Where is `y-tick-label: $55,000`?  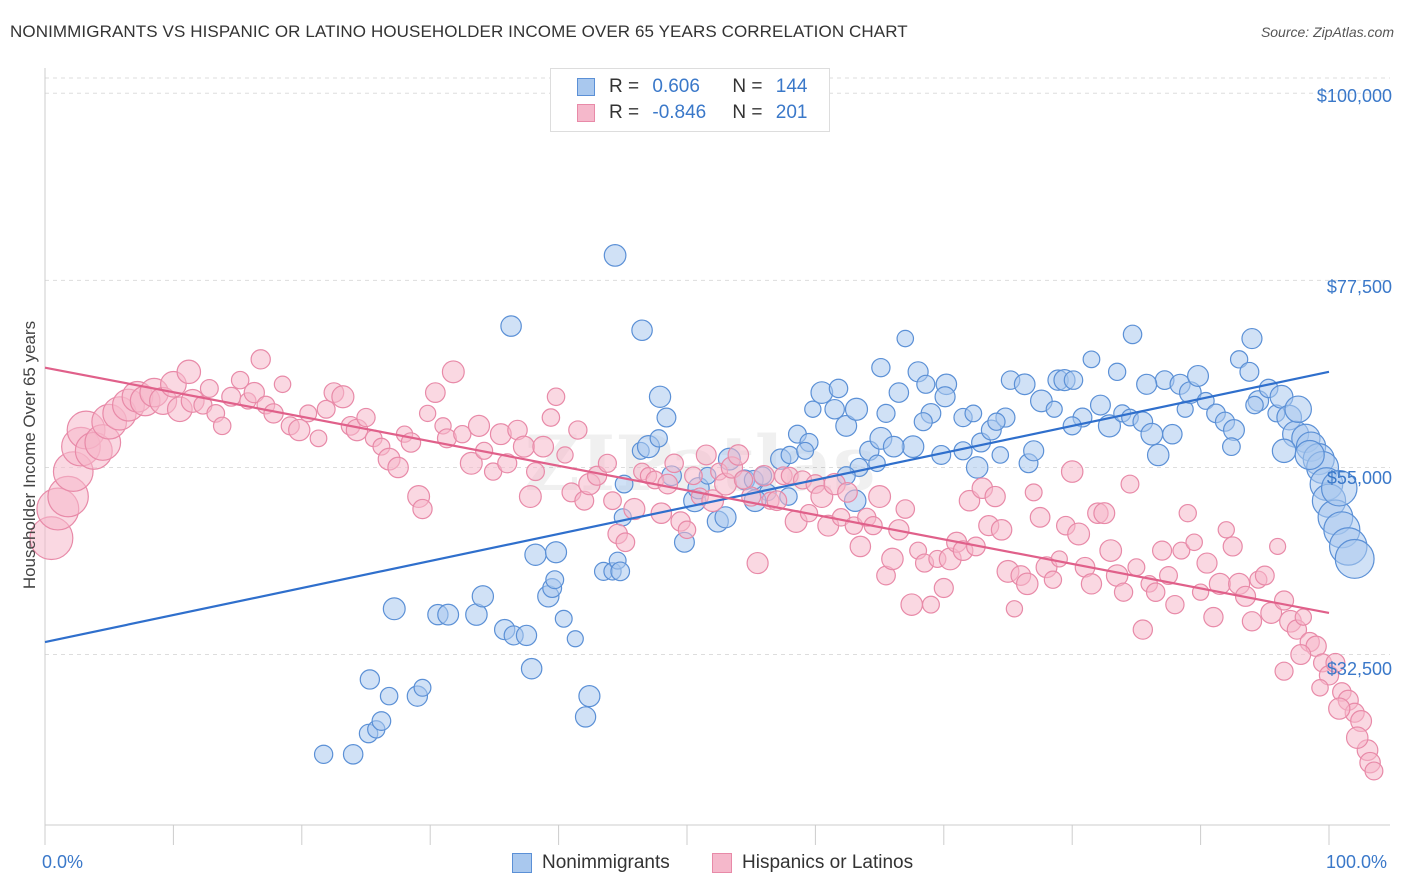 y-tick-label: $55,000 is located at coordinates (1359, 478).